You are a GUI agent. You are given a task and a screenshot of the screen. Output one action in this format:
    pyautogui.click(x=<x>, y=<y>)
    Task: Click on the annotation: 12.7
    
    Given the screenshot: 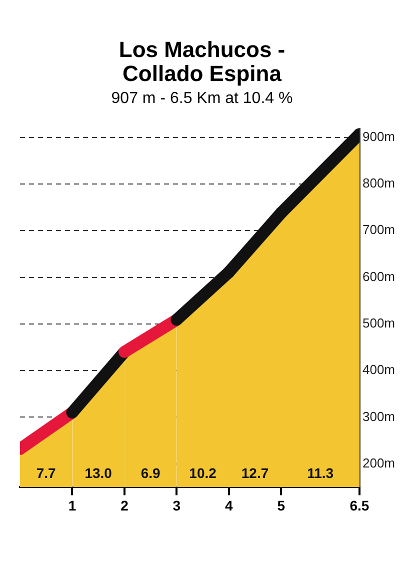 What is the action you would take?
    pyautogui.click(x=255, y=473)
    